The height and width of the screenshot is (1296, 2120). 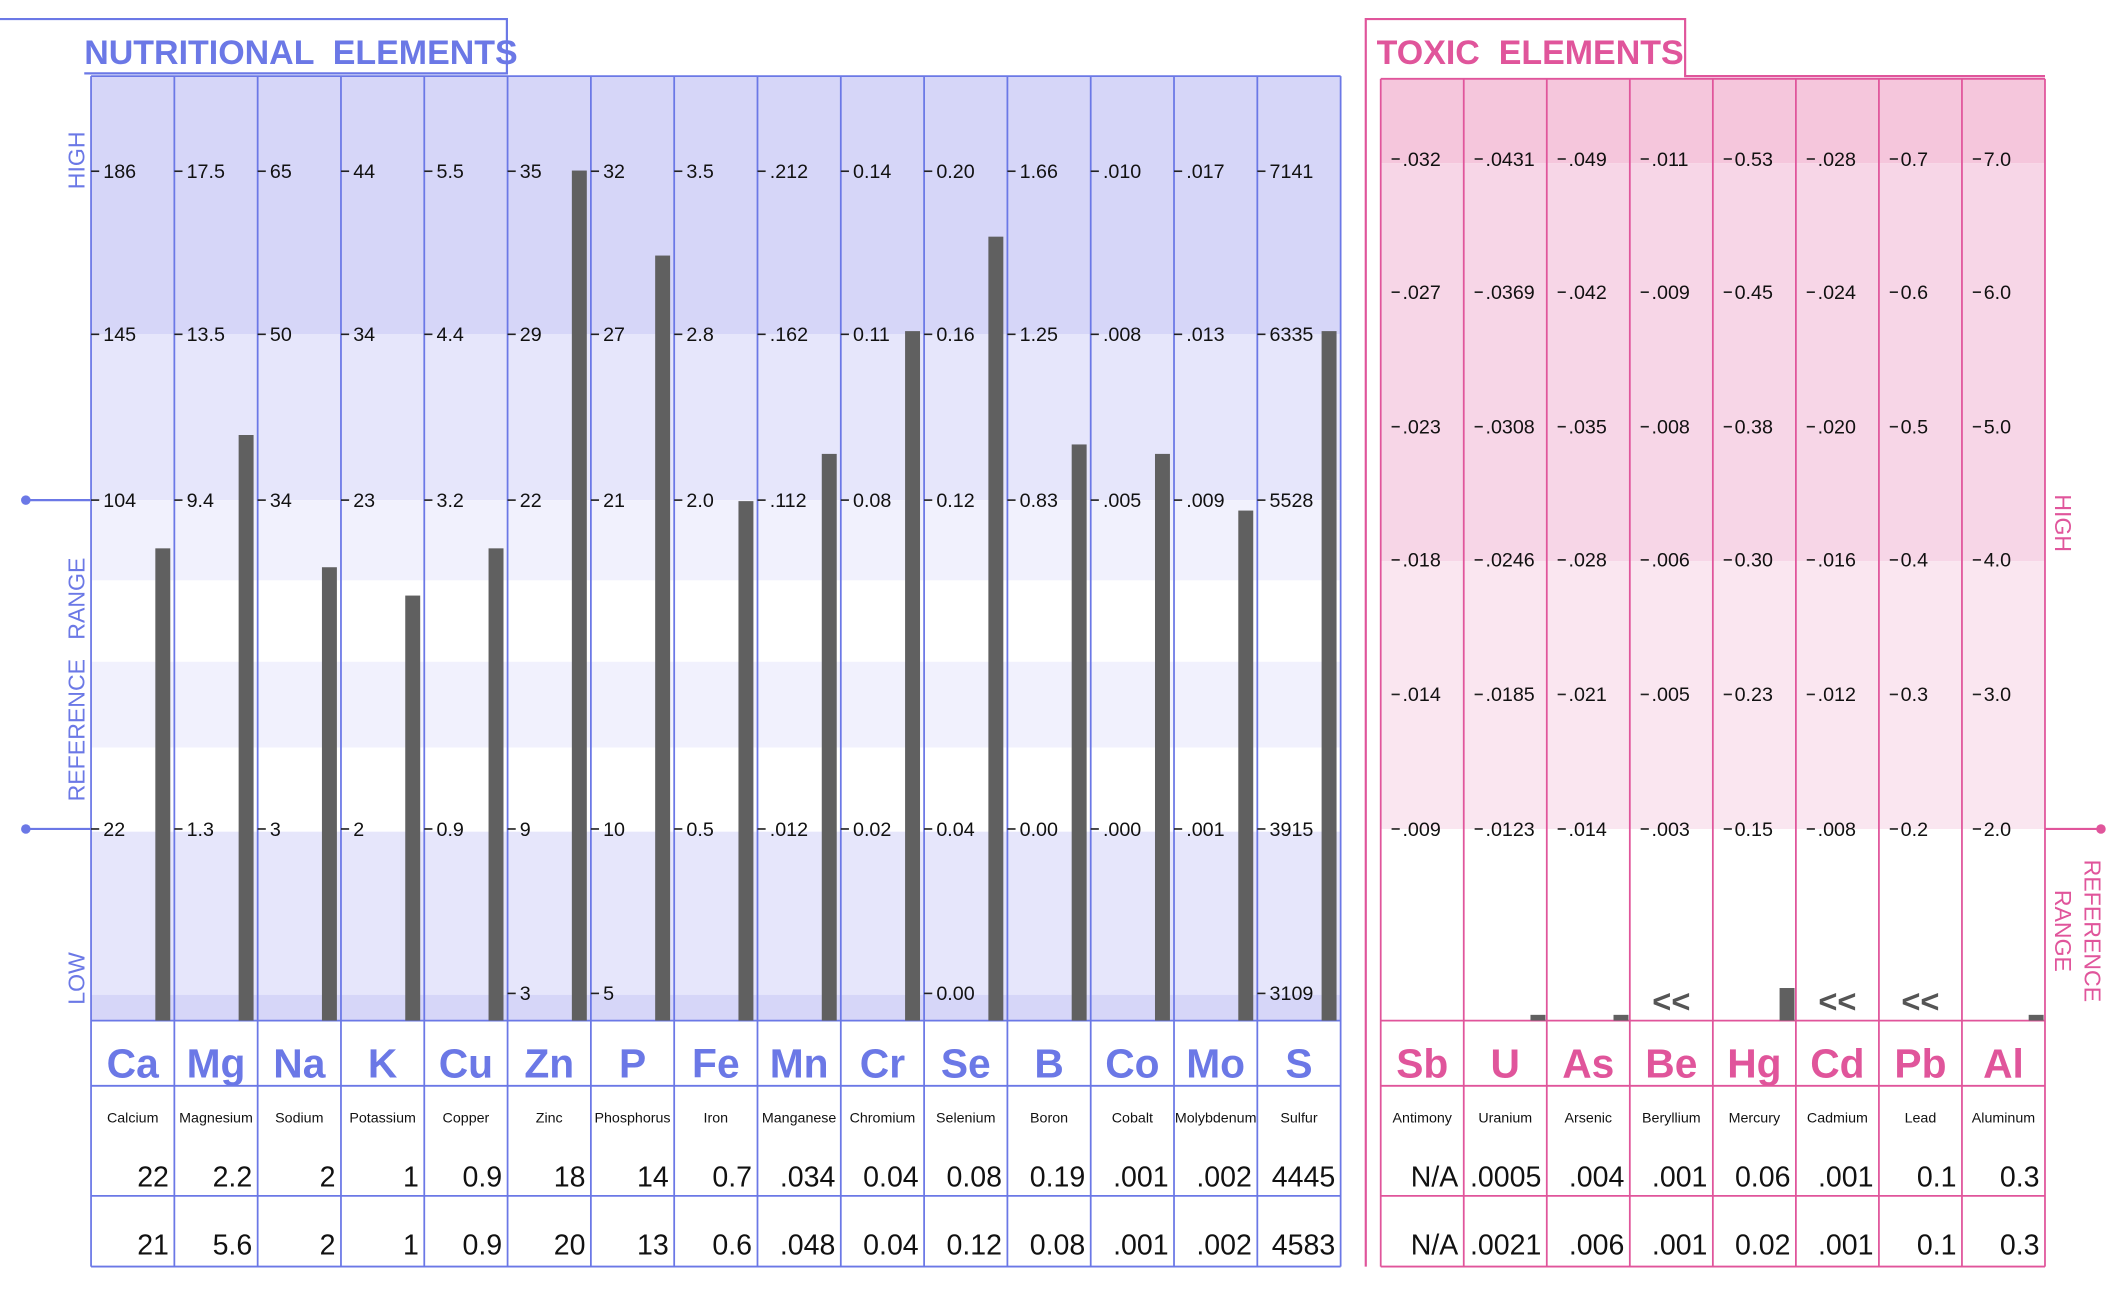 I want to click on tick-label: 5.5, so click(x=450, y=172).